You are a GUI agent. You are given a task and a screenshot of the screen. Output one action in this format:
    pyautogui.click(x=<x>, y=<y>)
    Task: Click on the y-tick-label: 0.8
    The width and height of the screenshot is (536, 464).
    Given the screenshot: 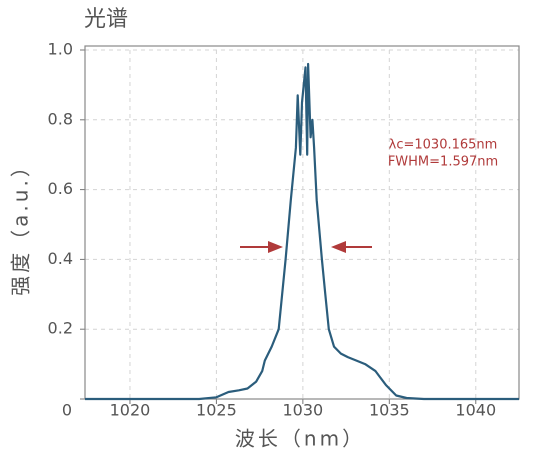 What is the action you would take?
    pyautogui.click(x=60, y=118)
    